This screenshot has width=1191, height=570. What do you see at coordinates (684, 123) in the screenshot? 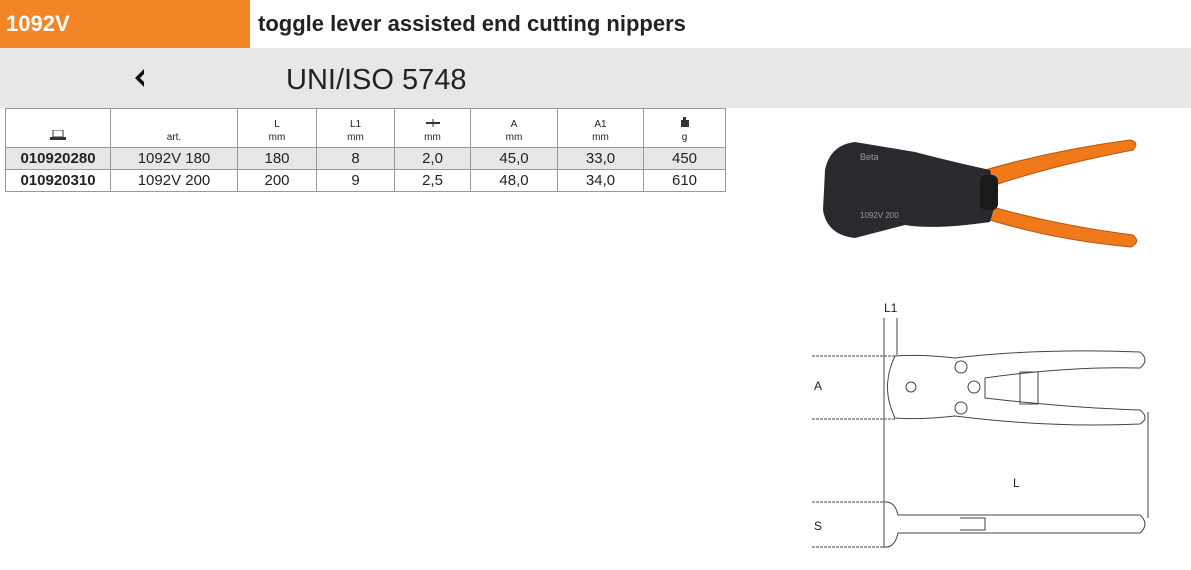
I see `weight-icon` at bounding box center [684, 123].